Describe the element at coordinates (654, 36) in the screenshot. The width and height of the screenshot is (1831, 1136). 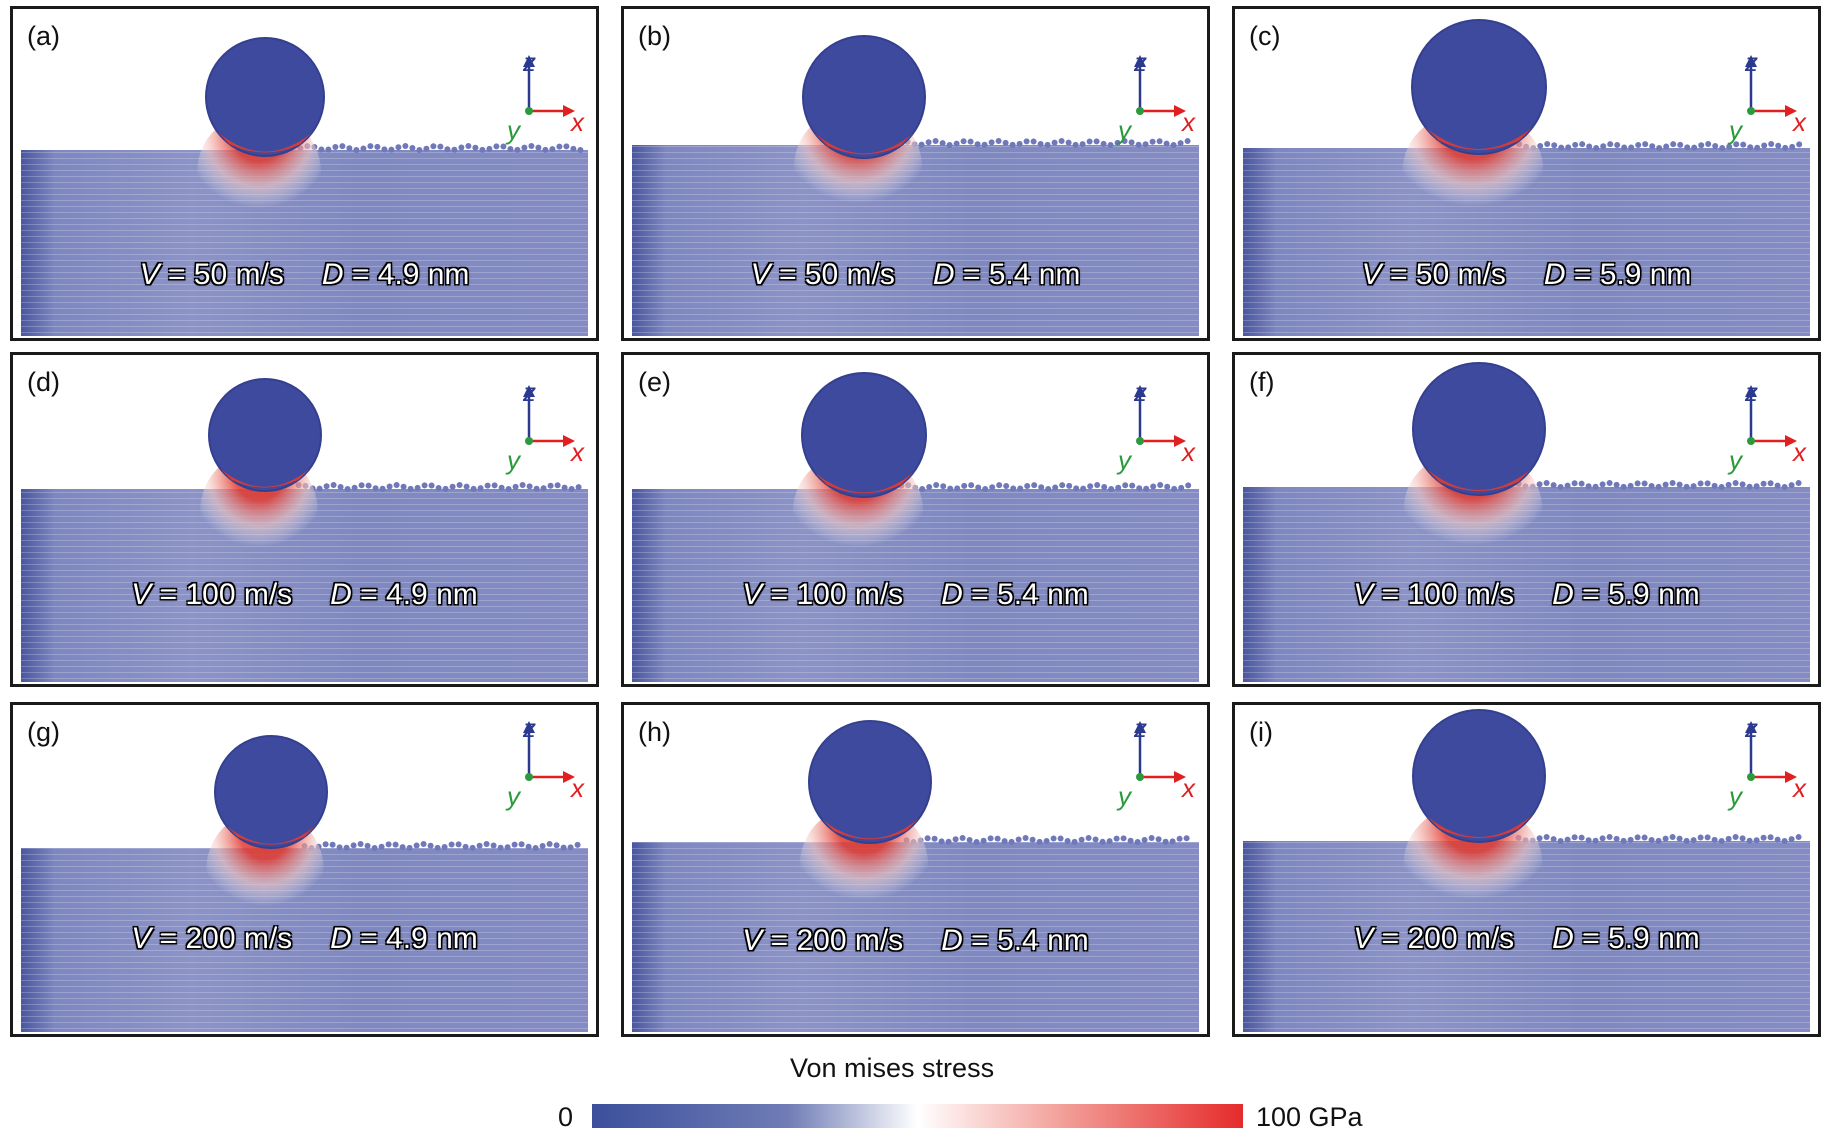
I see `panel-label: (b)` at that location.